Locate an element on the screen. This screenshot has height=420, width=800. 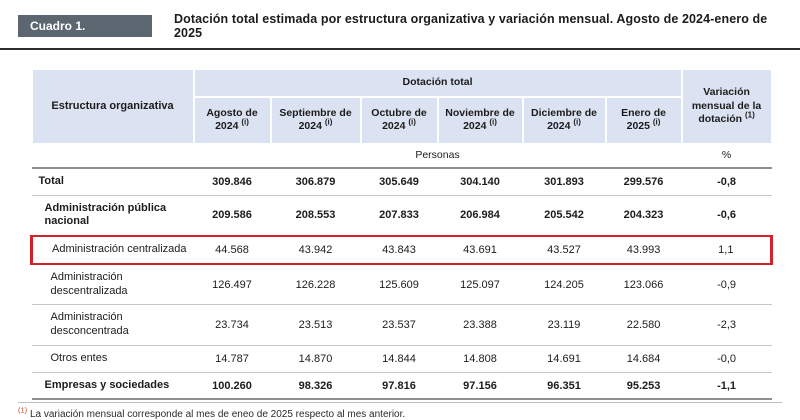
col-header-variacion: Variación mensual de la dotación (1) is located at coordinates (726, 106).